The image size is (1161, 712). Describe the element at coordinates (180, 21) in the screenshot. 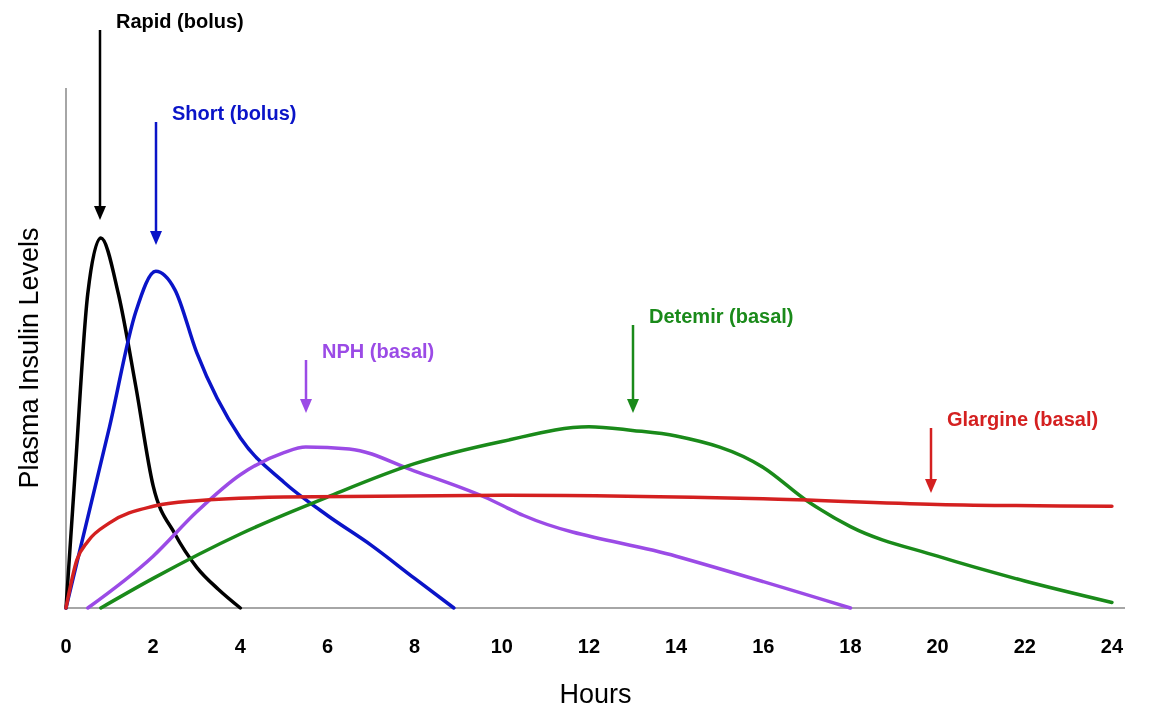

I see `text: Rapid (bolus)` at that location.